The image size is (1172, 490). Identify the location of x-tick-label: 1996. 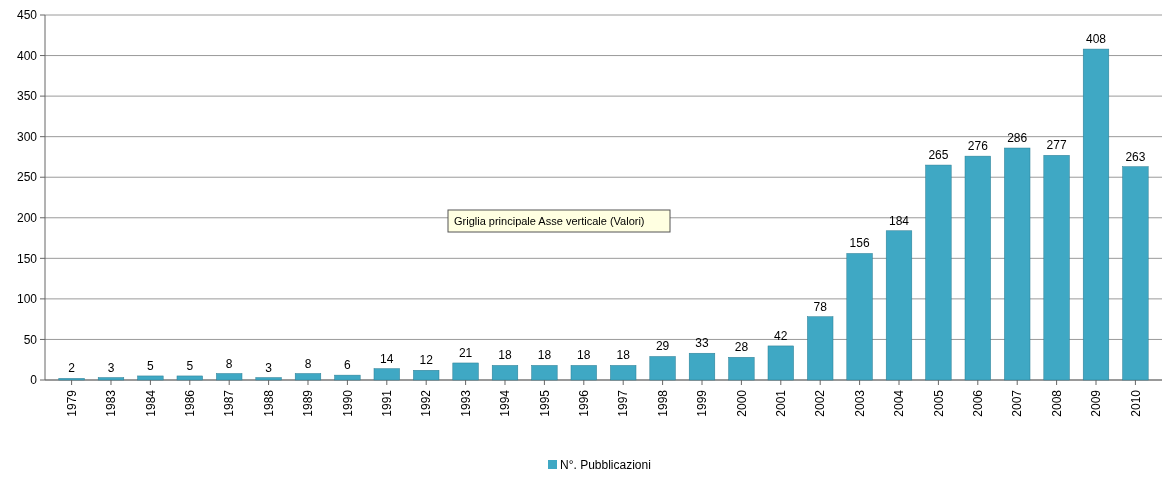
(584, 403).